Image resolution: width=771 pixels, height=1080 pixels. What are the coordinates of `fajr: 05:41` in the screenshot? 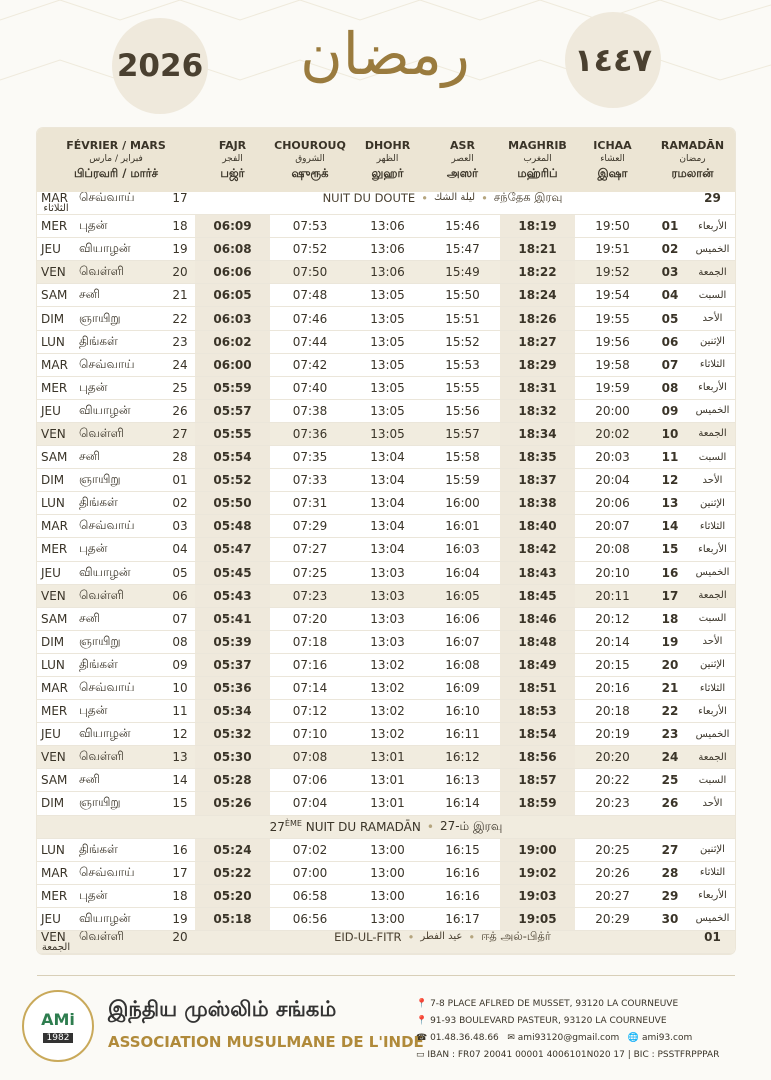 It's located at (232, 618).